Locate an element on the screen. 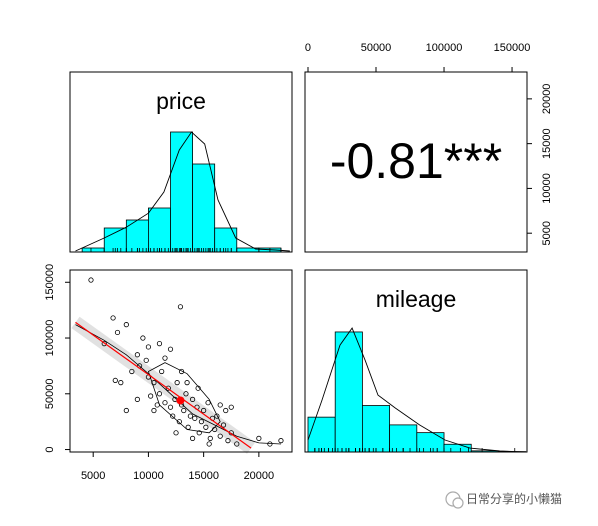 This screenshot has height=526, width=598. watermark: 日常分享的小懒猫 is located at coordinates (514, 498).